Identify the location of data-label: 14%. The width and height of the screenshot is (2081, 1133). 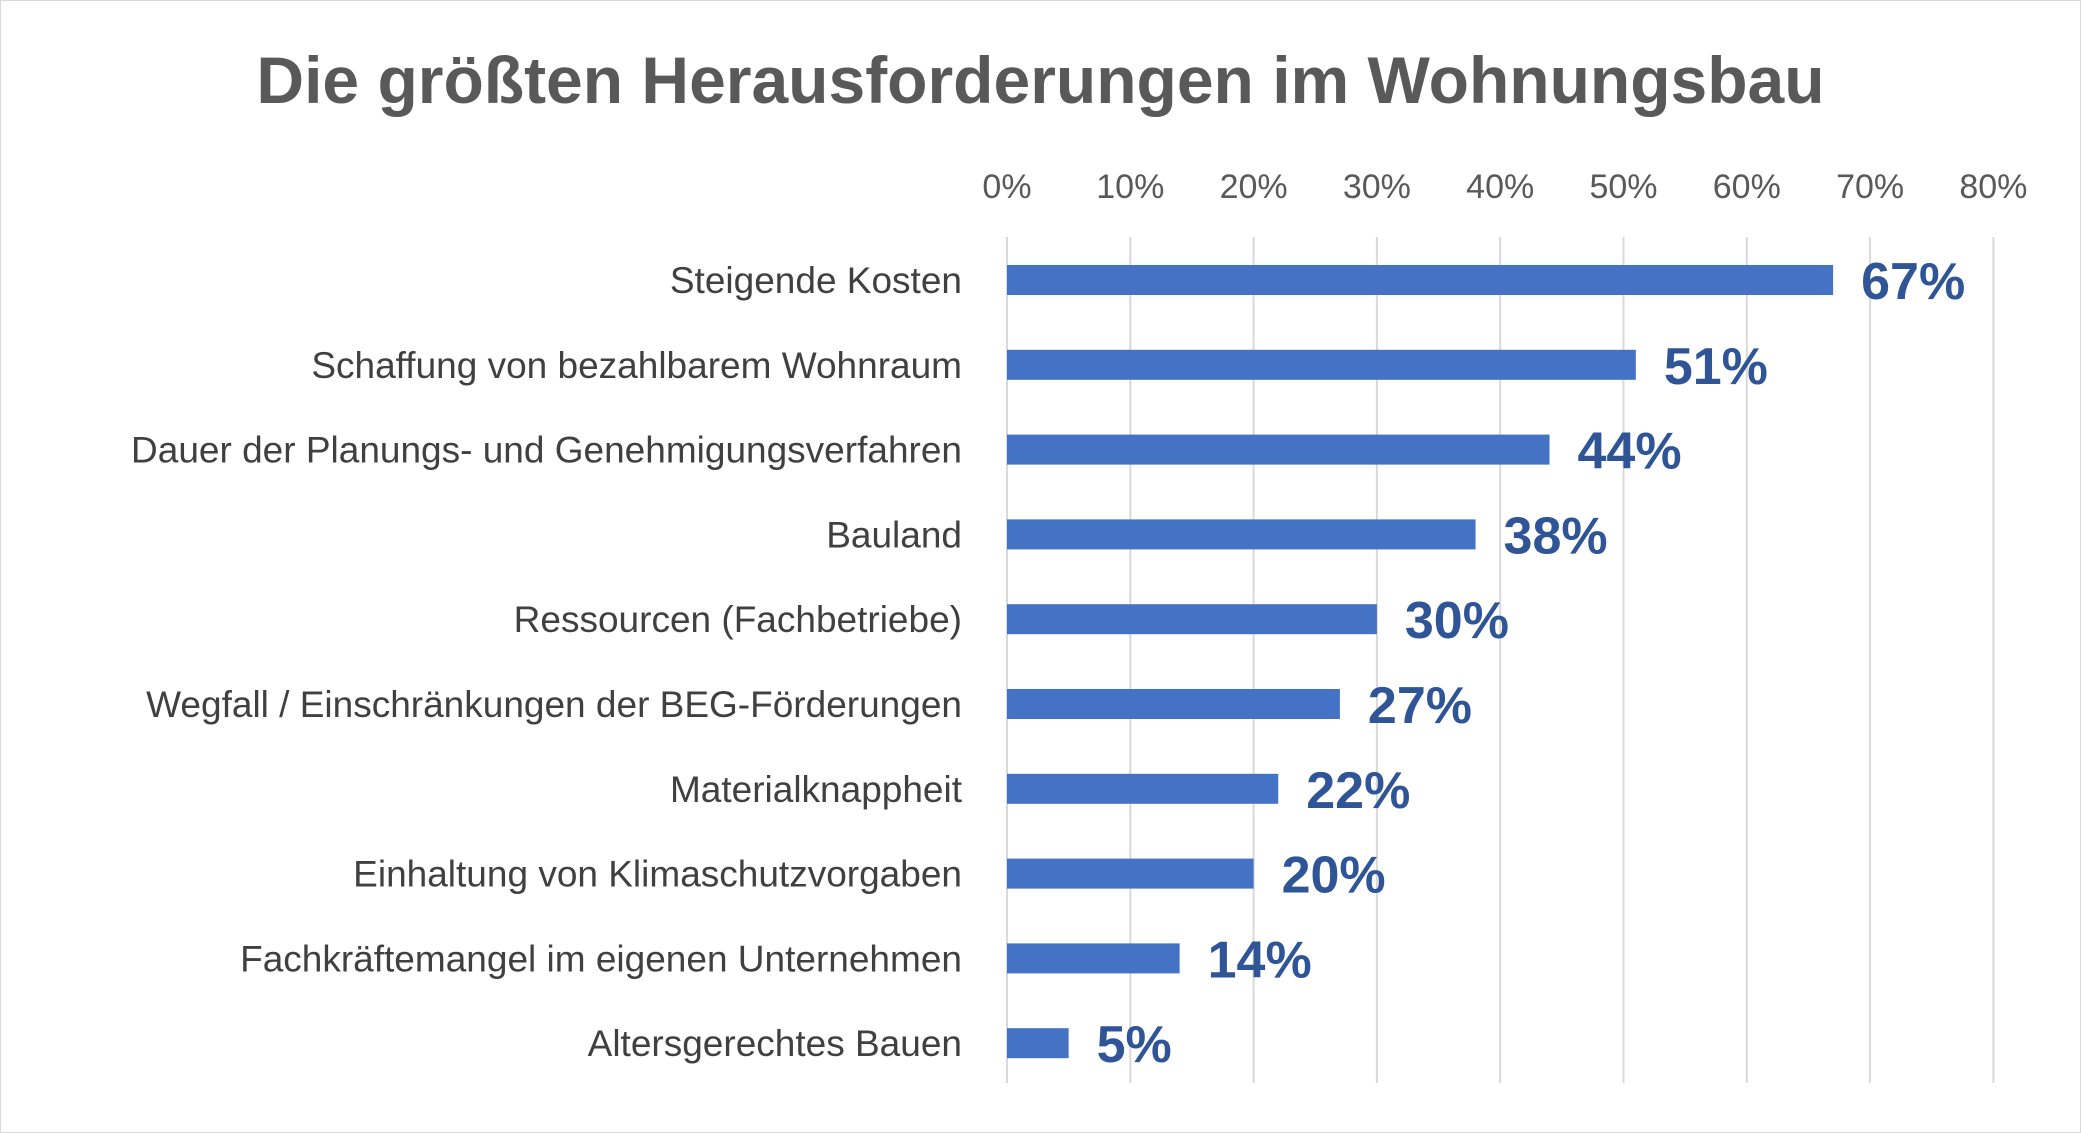
(1260, 960).